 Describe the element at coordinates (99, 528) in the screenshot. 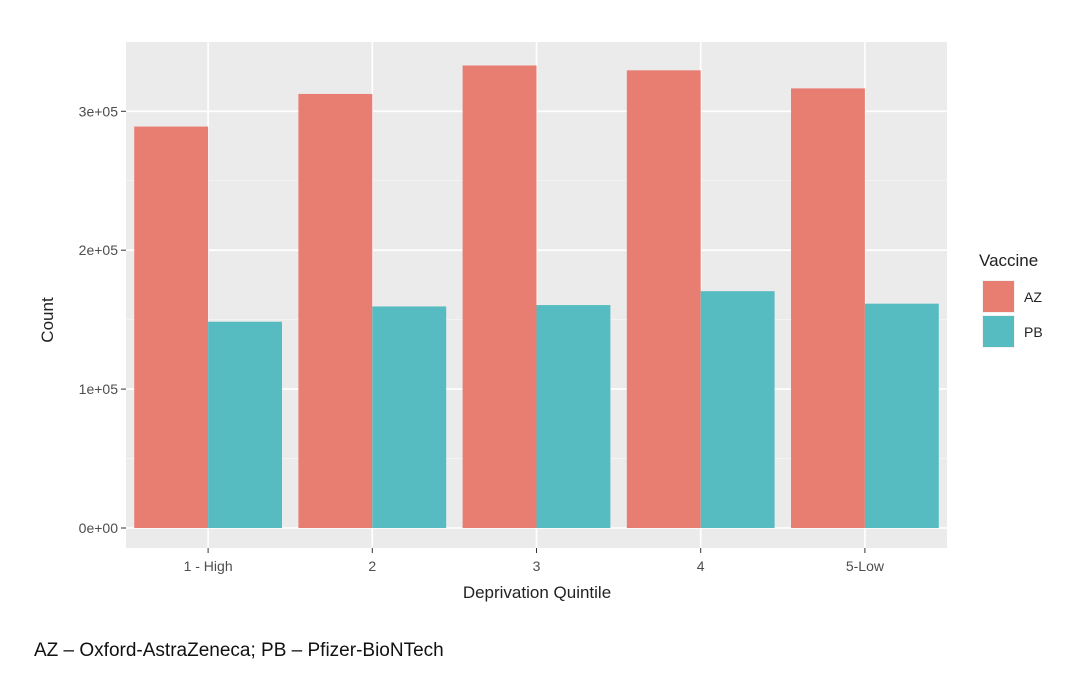

I see `y-tick-label: 0e+00` at that location.